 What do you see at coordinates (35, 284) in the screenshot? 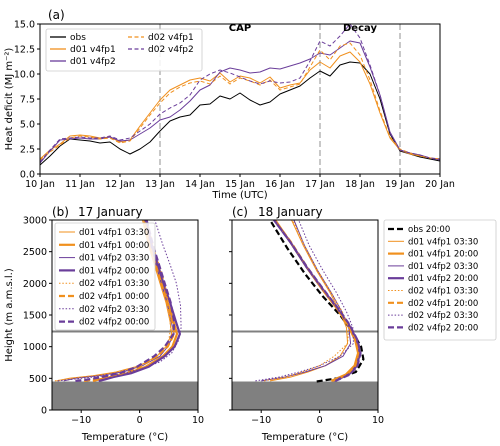
I see `y-tick-label: 2000` at bounding box center [35, 284].